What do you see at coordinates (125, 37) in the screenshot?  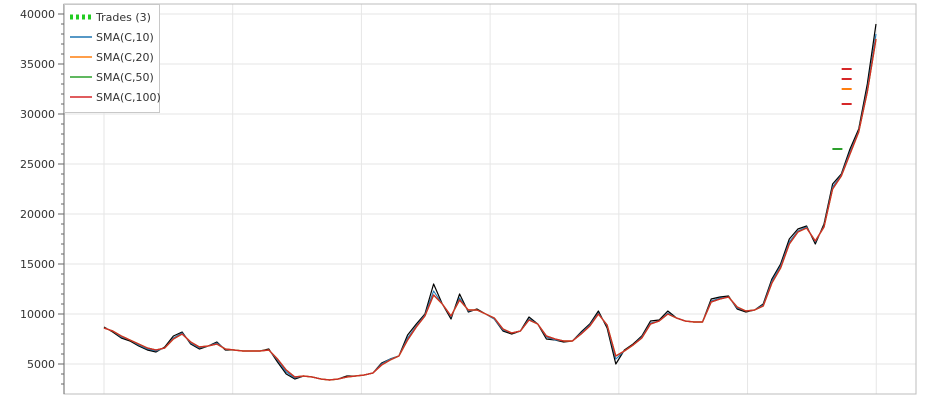 I see `legend-label-sma-10: SMA(C,10)` at bounding box center [125, 37].